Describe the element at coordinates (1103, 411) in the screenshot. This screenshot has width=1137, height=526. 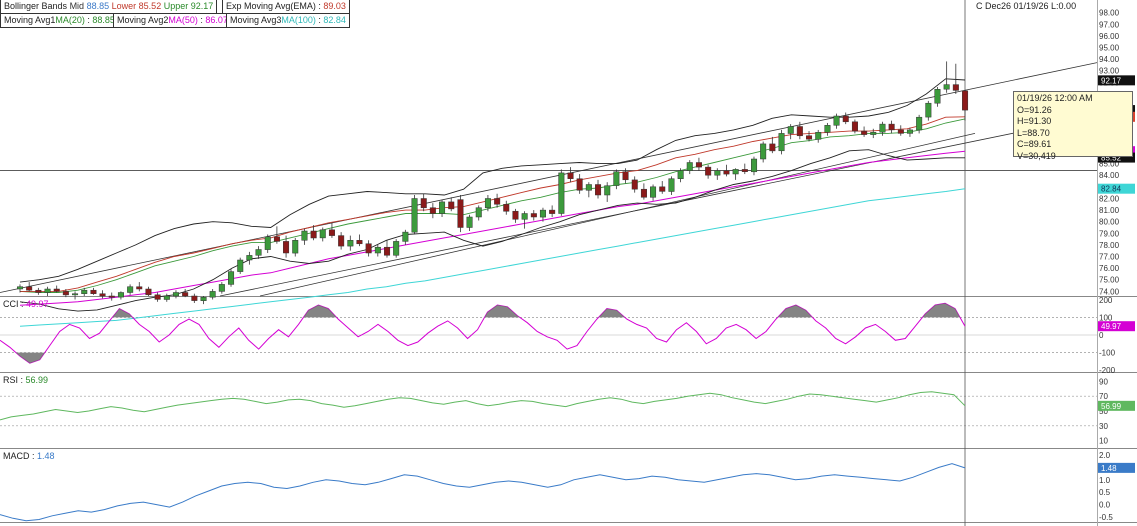
I see `rsi-tick-label: 50` at that location.